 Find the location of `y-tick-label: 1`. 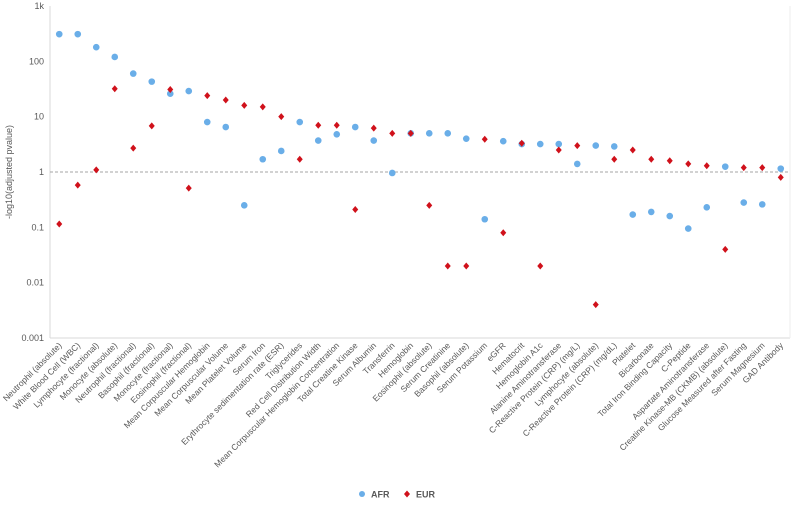

y-tick-label: 1 is located at coordinates (41, 172).